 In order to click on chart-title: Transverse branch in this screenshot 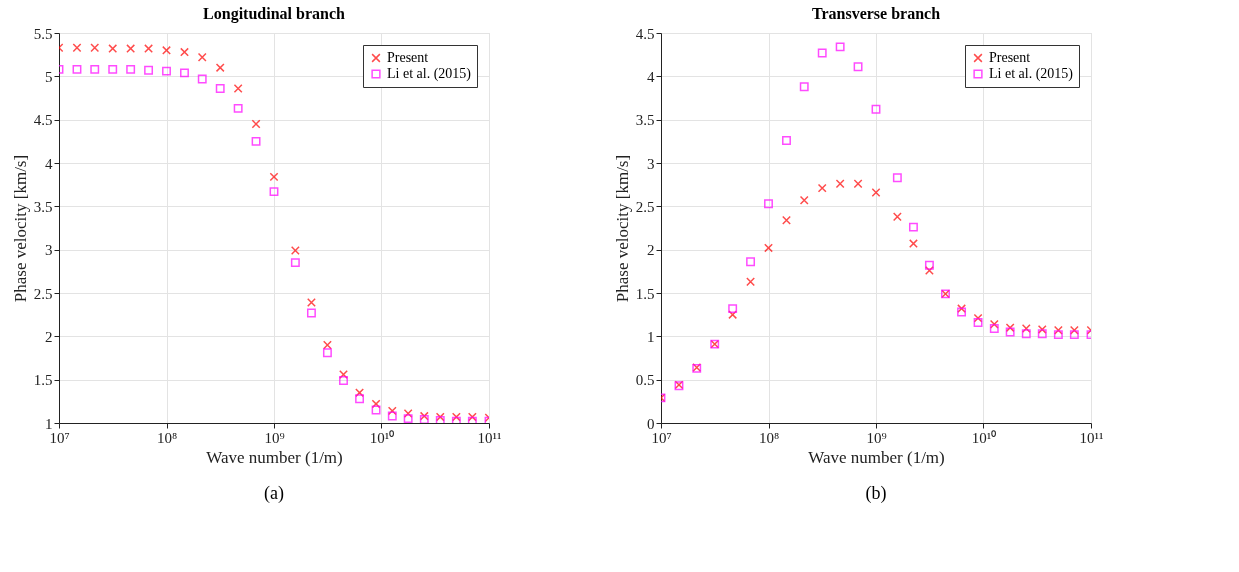, I will do `click(876, 13)`.